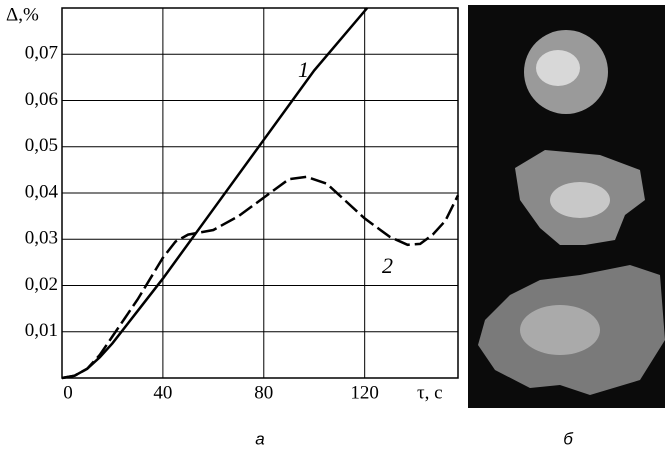  Describe the element at coordinates (303, 69) in the screenshot. I see `series-label: 1` at that location.